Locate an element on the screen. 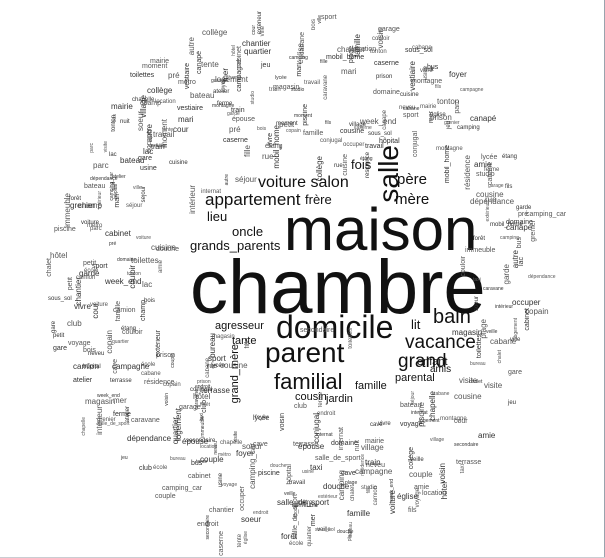 Image resolution: width=605 pixels, height=558 pixels. cloud-minor-word: toilettes is located at coordinates (145, 260).